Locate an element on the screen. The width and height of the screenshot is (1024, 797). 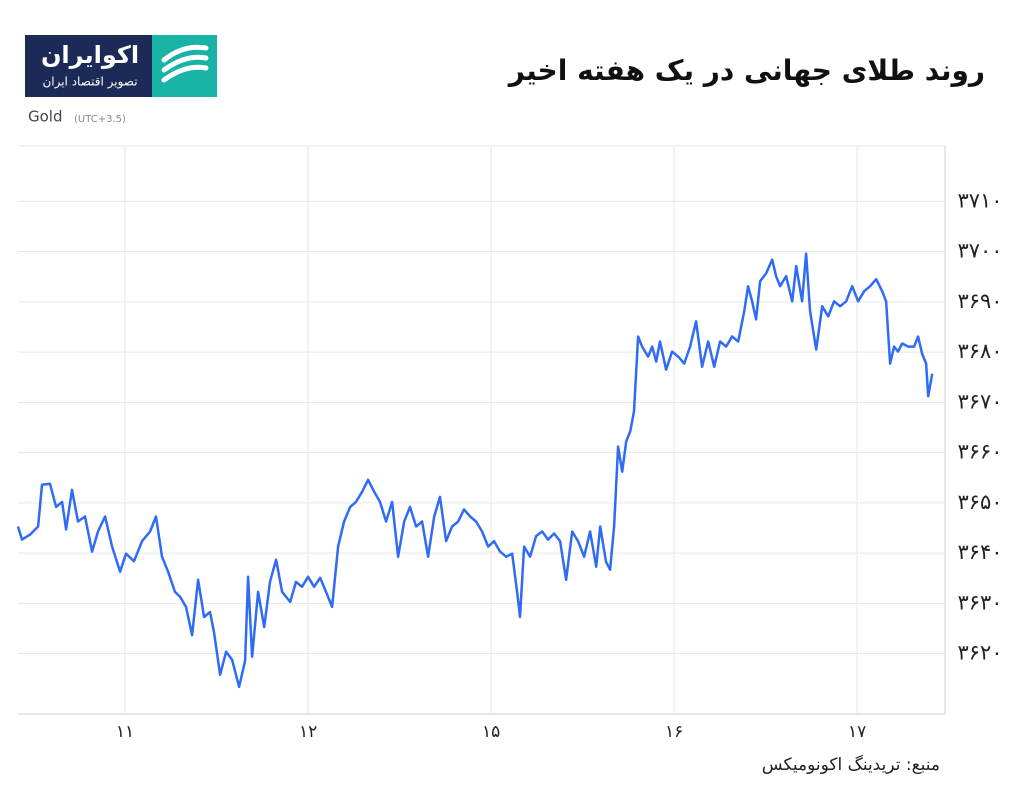
brand: اکوایران is located at coordinates (90, 55).